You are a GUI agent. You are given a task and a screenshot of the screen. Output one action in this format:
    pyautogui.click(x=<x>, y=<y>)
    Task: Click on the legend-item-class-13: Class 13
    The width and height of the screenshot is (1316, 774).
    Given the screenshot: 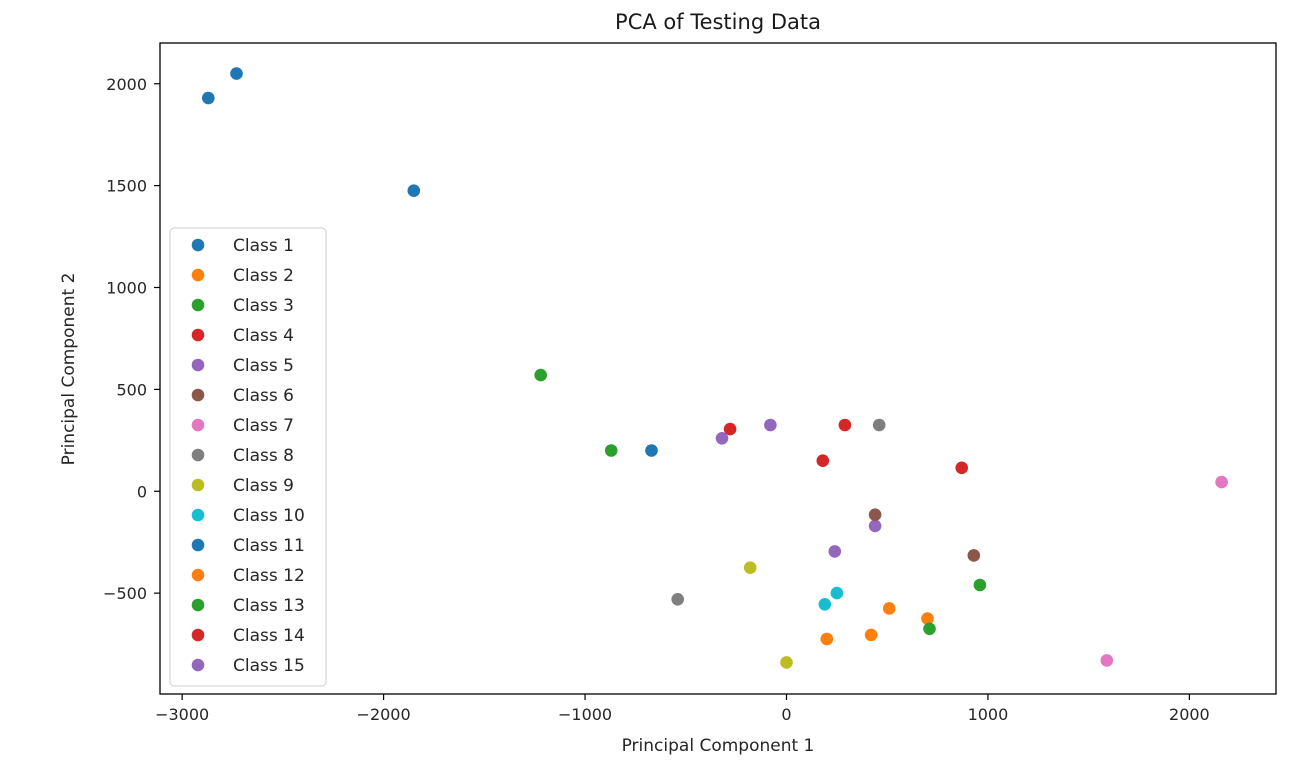 What is the action you would take?
    pyautogui.click(x=248, y=606)
    